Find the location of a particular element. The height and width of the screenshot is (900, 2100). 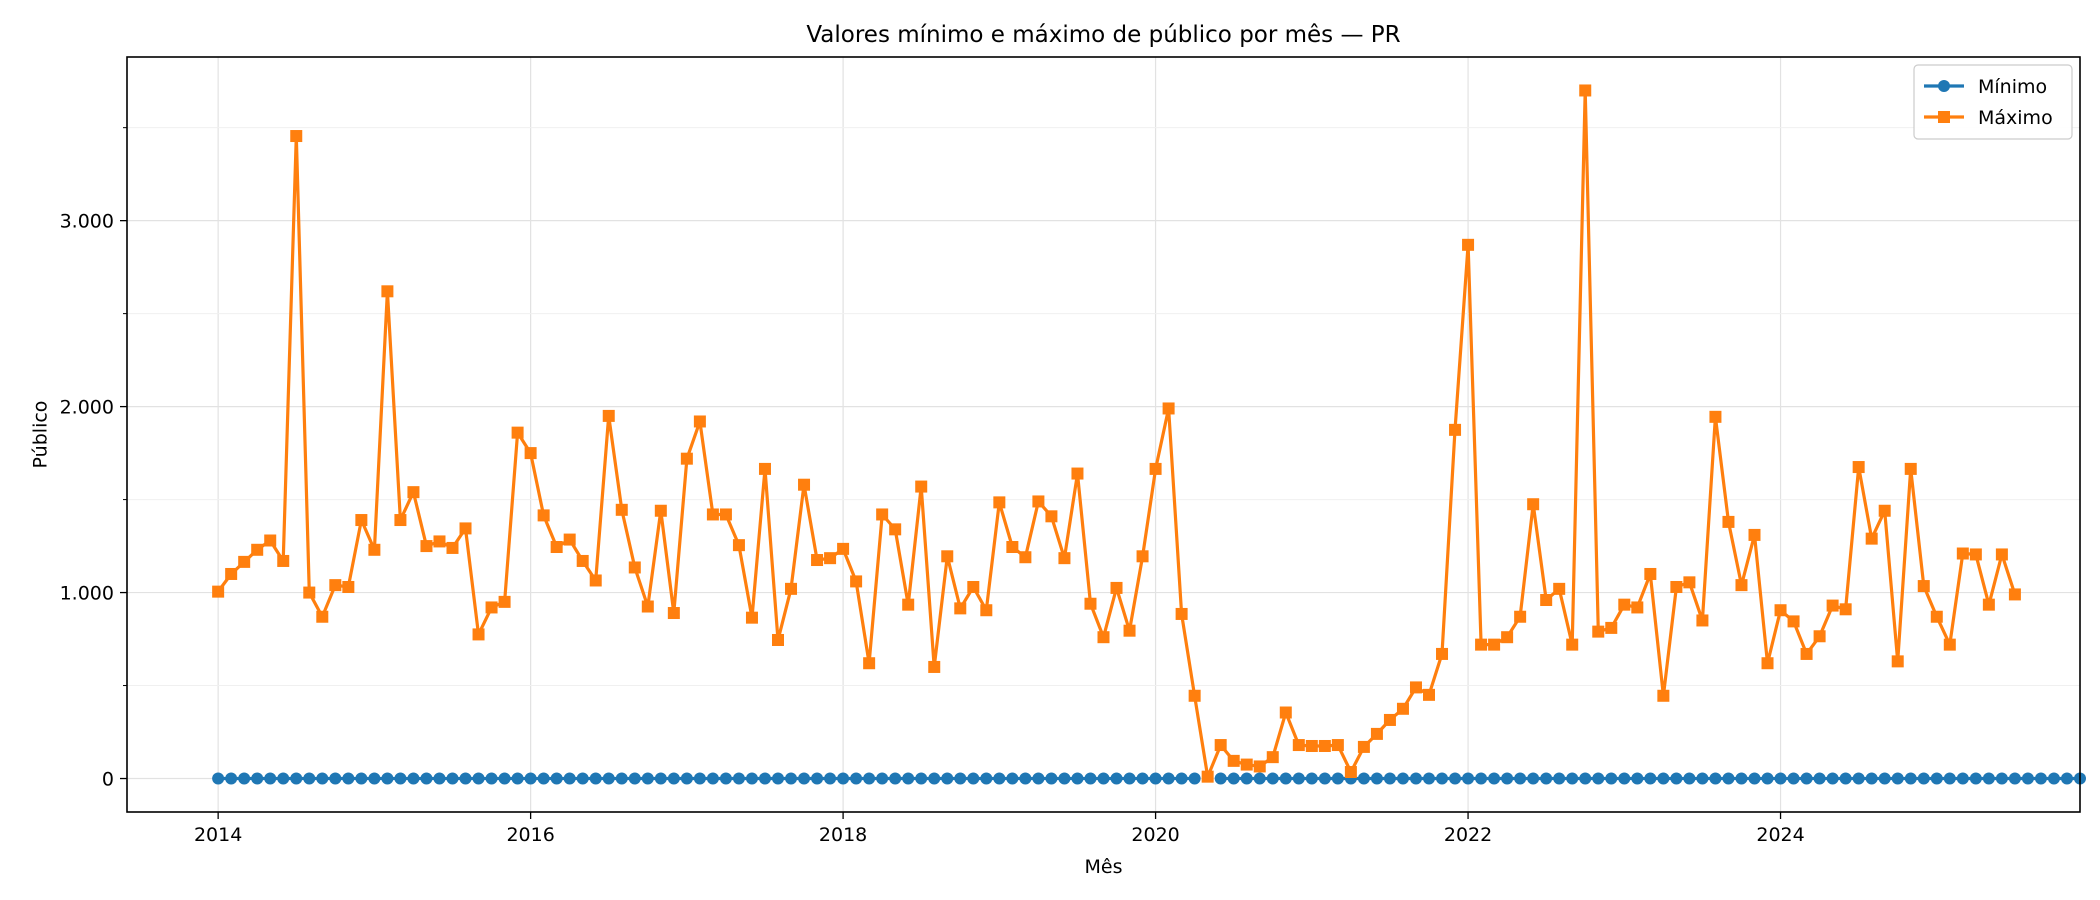

x-axis-label: Mês is located at coordinates (1104, 867).